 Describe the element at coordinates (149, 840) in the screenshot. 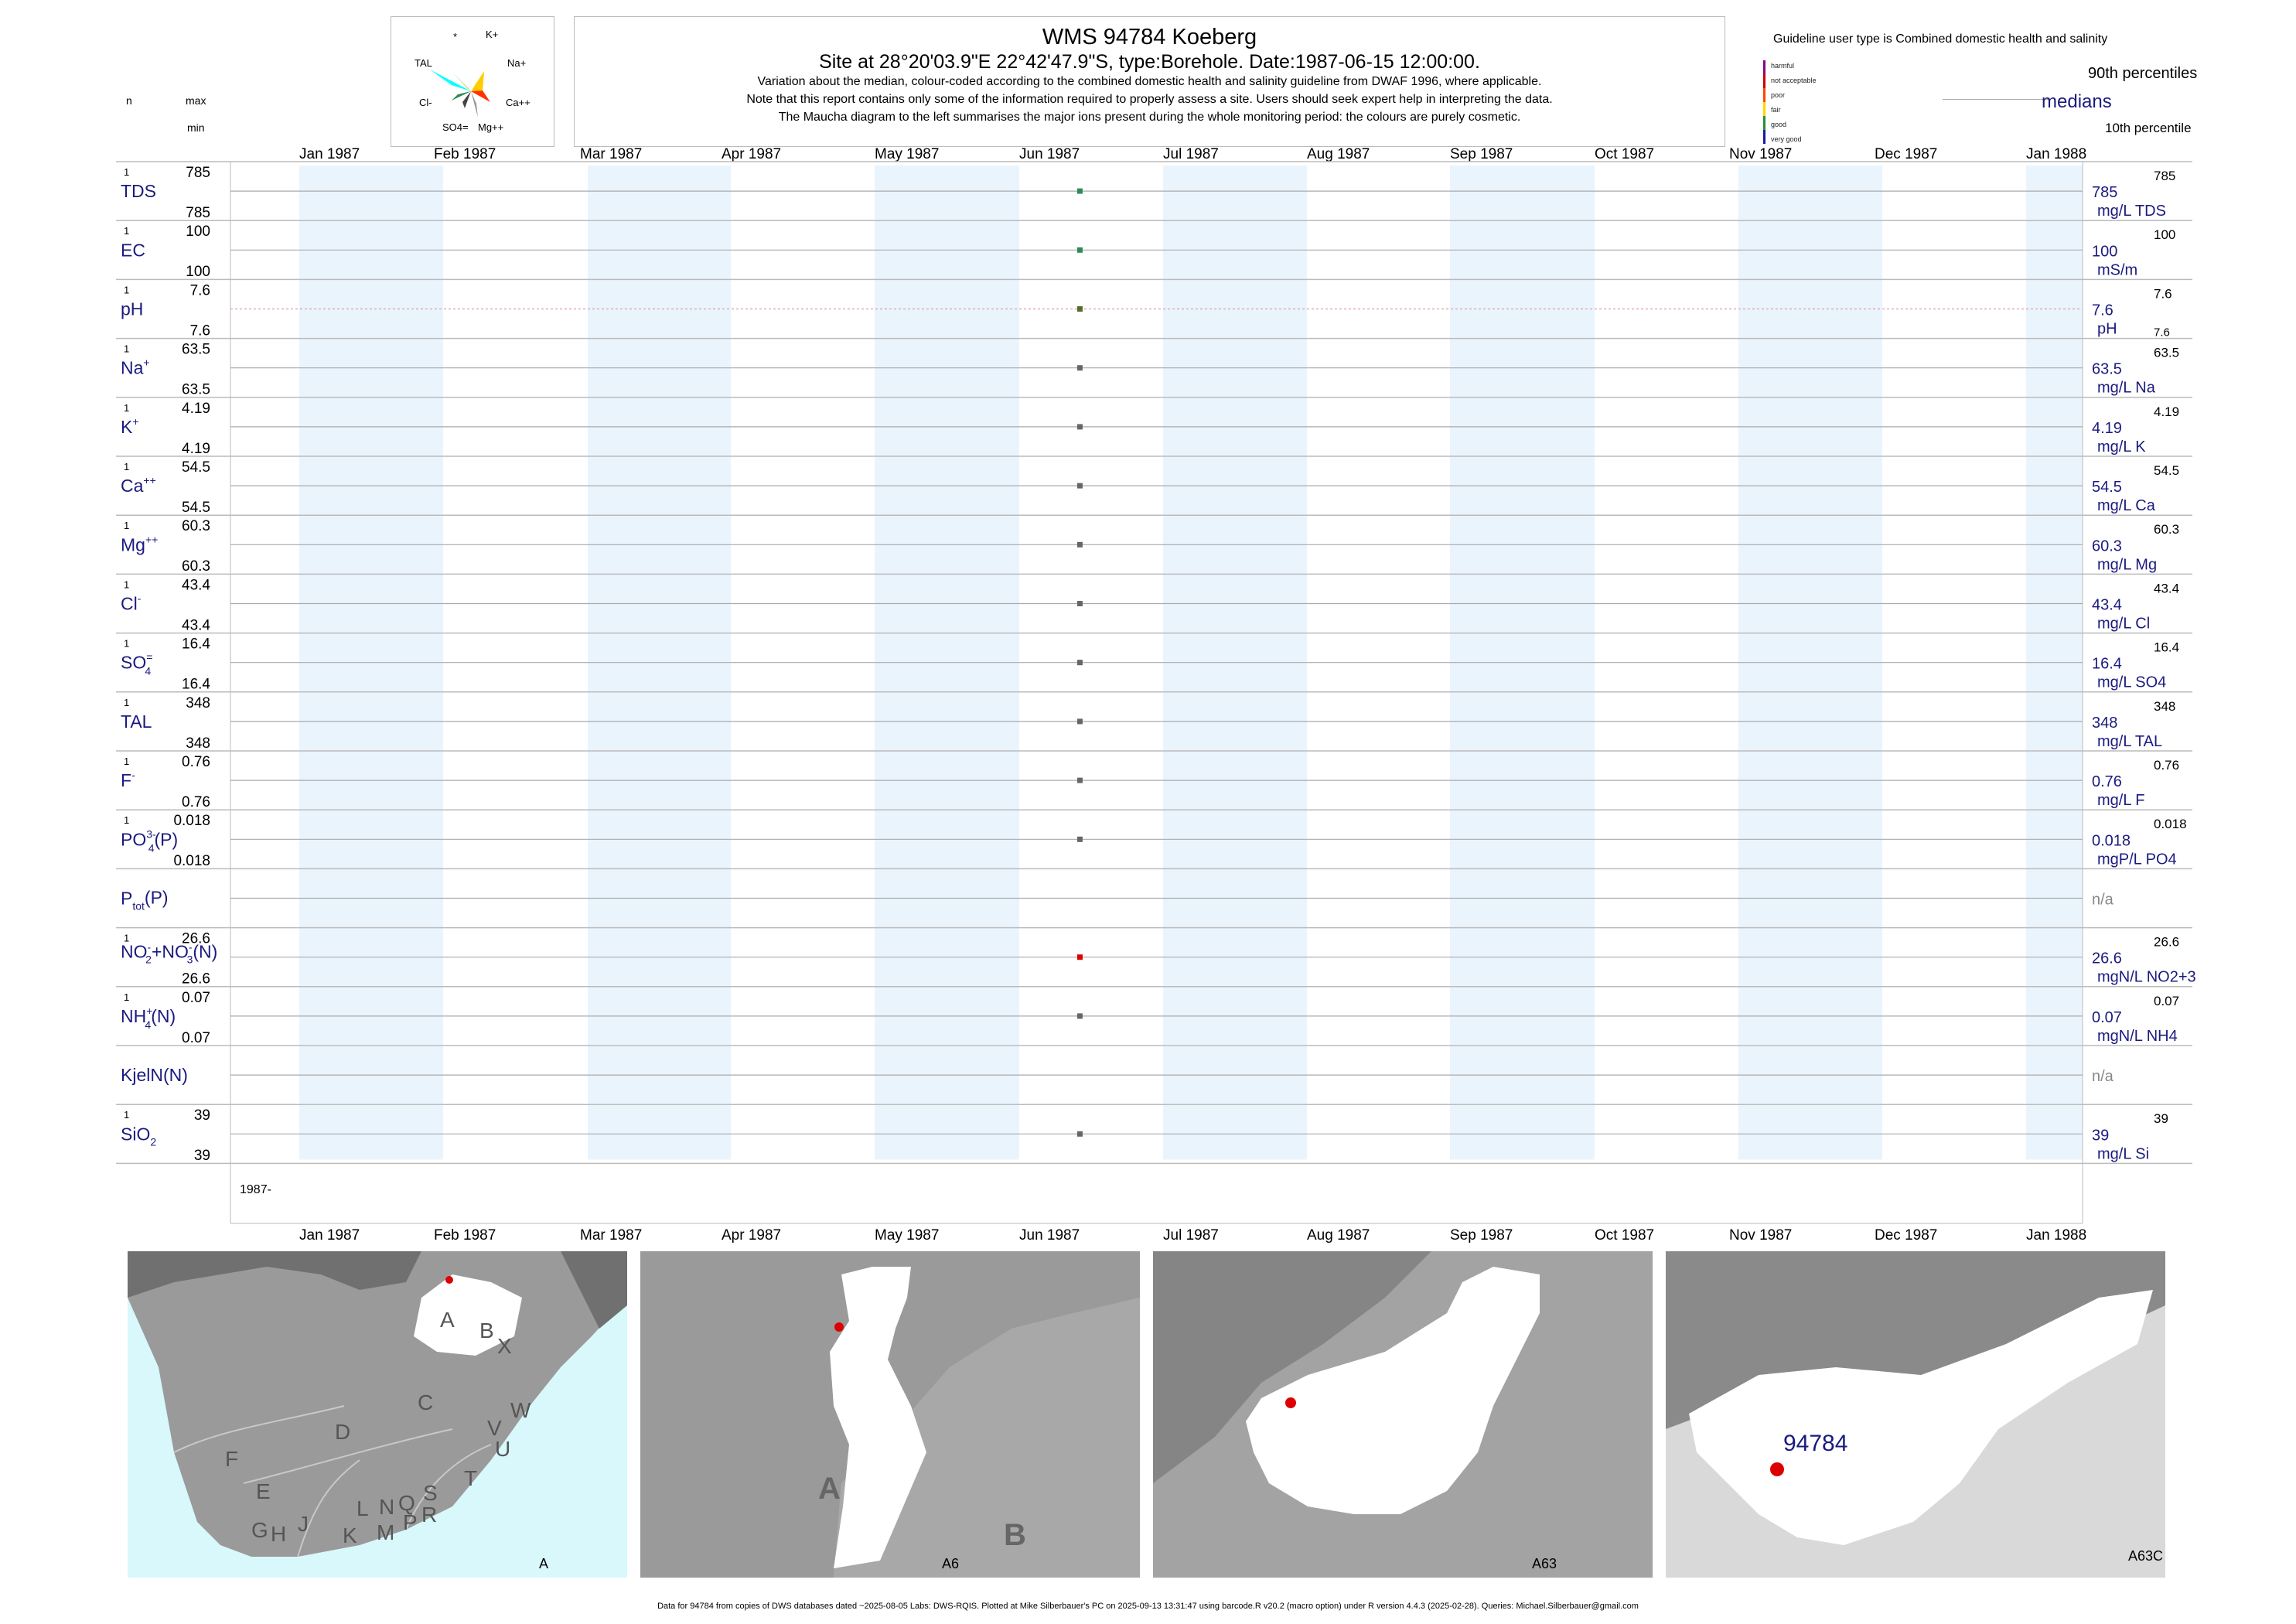

I see `row-name-11: PO3-4(P)` at that location.